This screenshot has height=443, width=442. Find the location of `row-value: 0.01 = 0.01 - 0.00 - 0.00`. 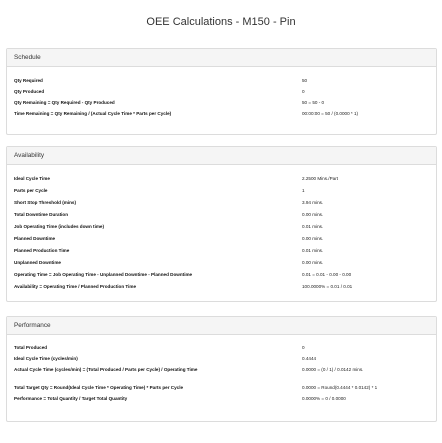

row-value: 0.01 = 0.01 - 0.00 - 0.00 is located at coordinates (327, 274).